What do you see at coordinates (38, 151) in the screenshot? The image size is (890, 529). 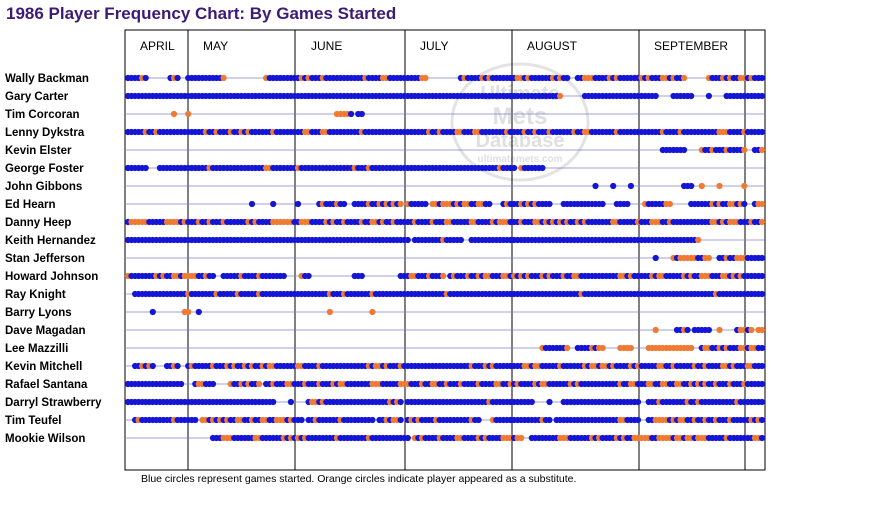 I see `player-name-kevin-elster: Kevin Elster` at bounding box center [38, 151].